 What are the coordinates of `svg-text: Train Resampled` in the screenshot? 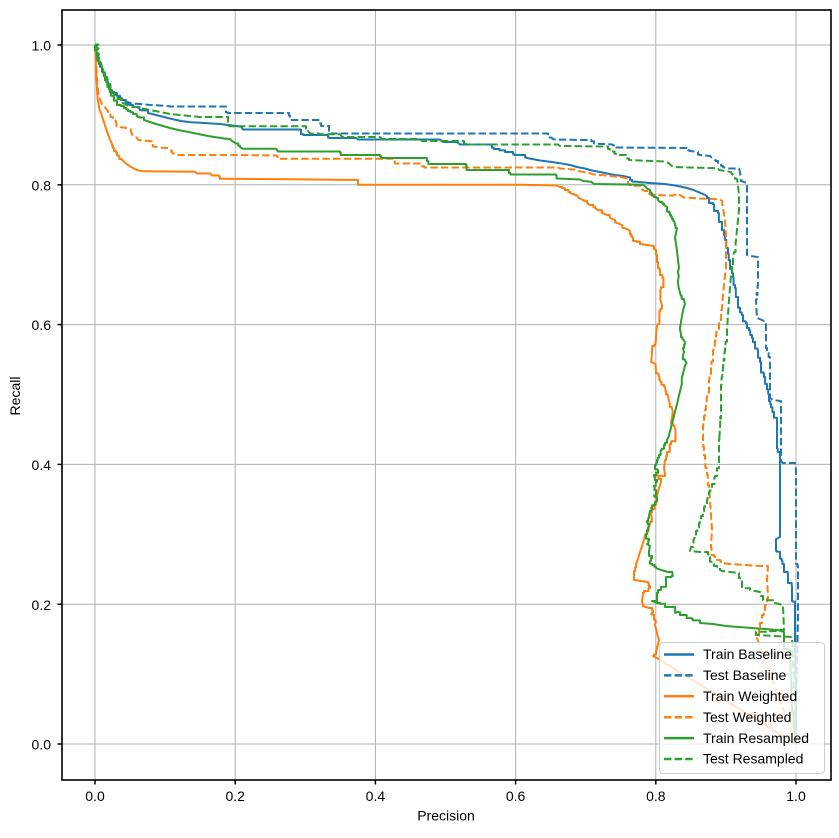 It's located at (756, 738).